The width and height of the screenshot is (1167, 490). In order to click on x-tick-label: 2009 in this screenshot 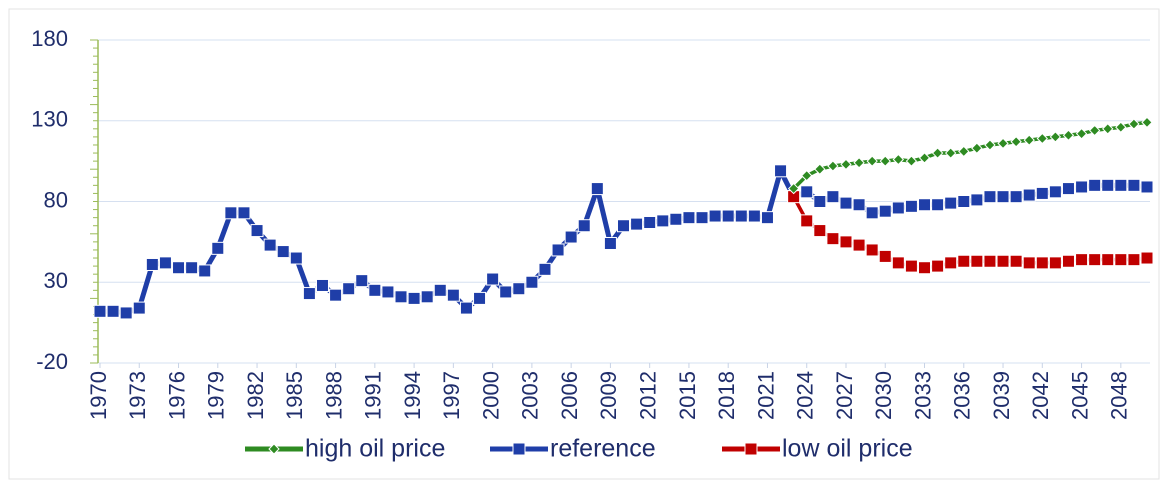, I will do `click(608, 395)`.